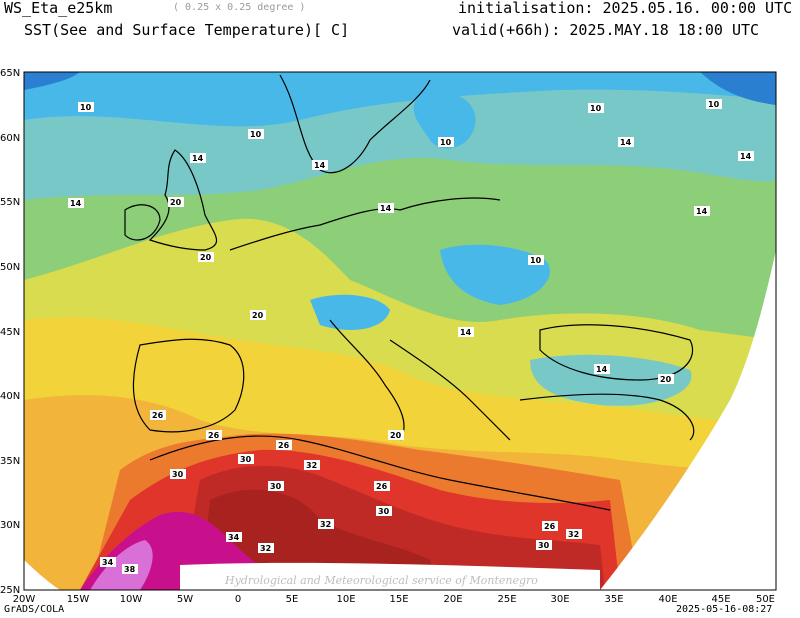  What do you see at coordinates (10, 202) in the screenshot?
I see `lat-label: 55N` at bounding box center [10, 202].